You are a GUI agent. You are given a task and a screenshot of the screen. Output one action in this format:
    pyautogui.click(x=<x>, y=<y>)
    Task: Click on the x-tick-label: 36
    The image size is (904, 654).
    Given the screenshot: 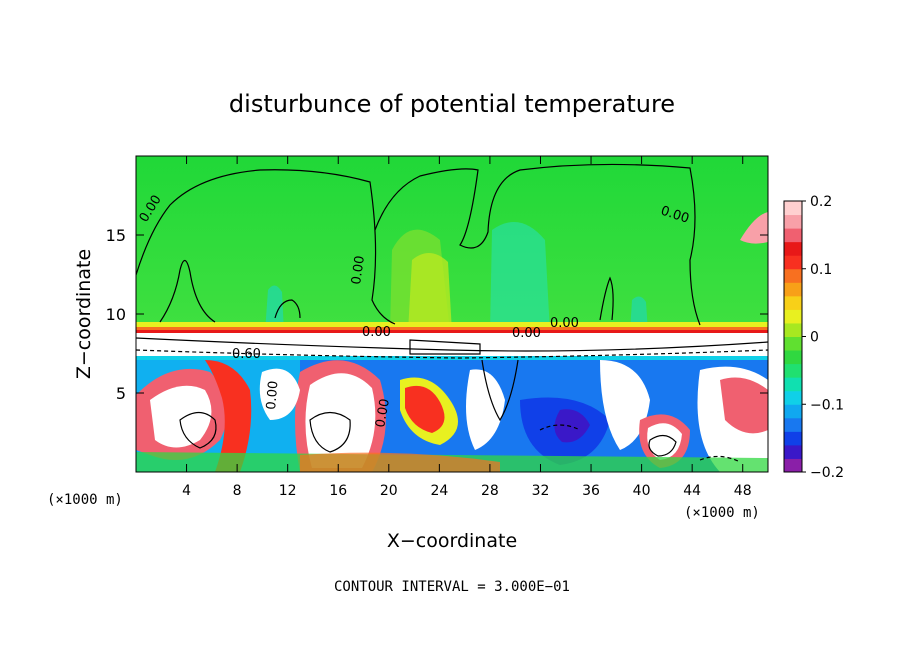 What is the action you would take?
    pyautogui.click(x=591, y=491)
    